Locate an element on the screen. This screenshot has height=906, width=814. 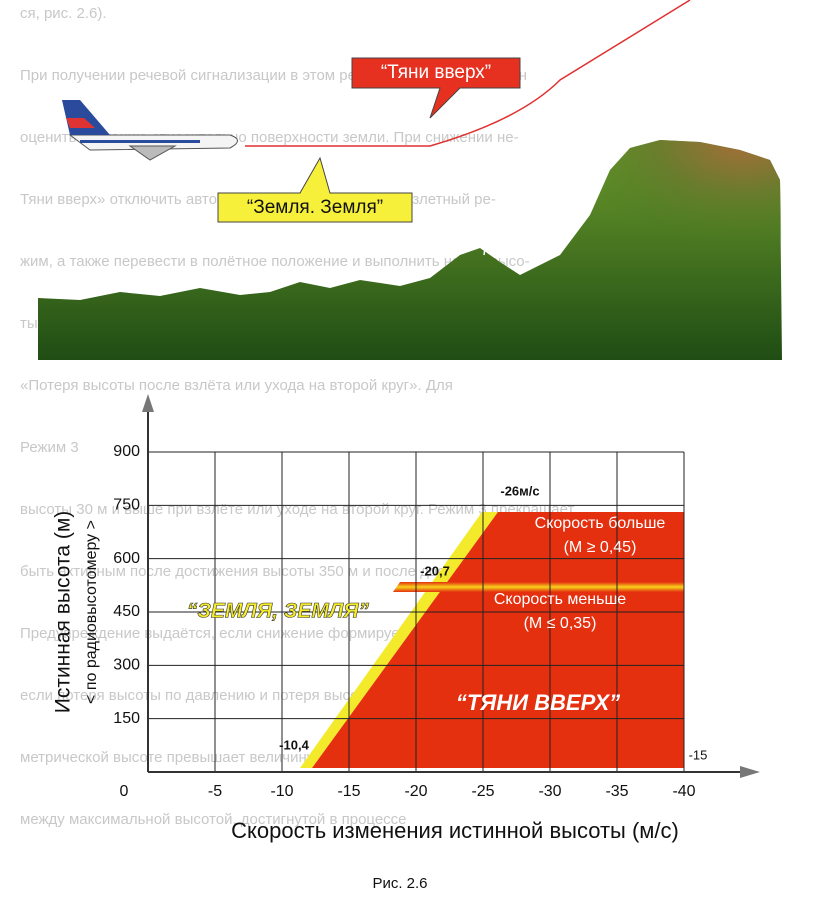
annotation: Скорость меньше is located at coordinates (560, 599).